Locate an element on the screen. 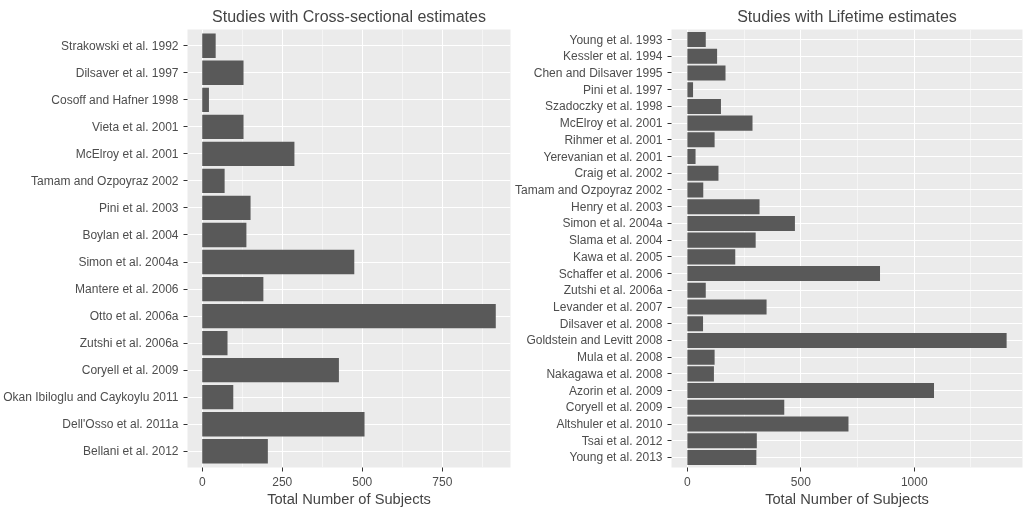  y-tick-label: Levander et al. 2007 is located at coordinates (608, 307).